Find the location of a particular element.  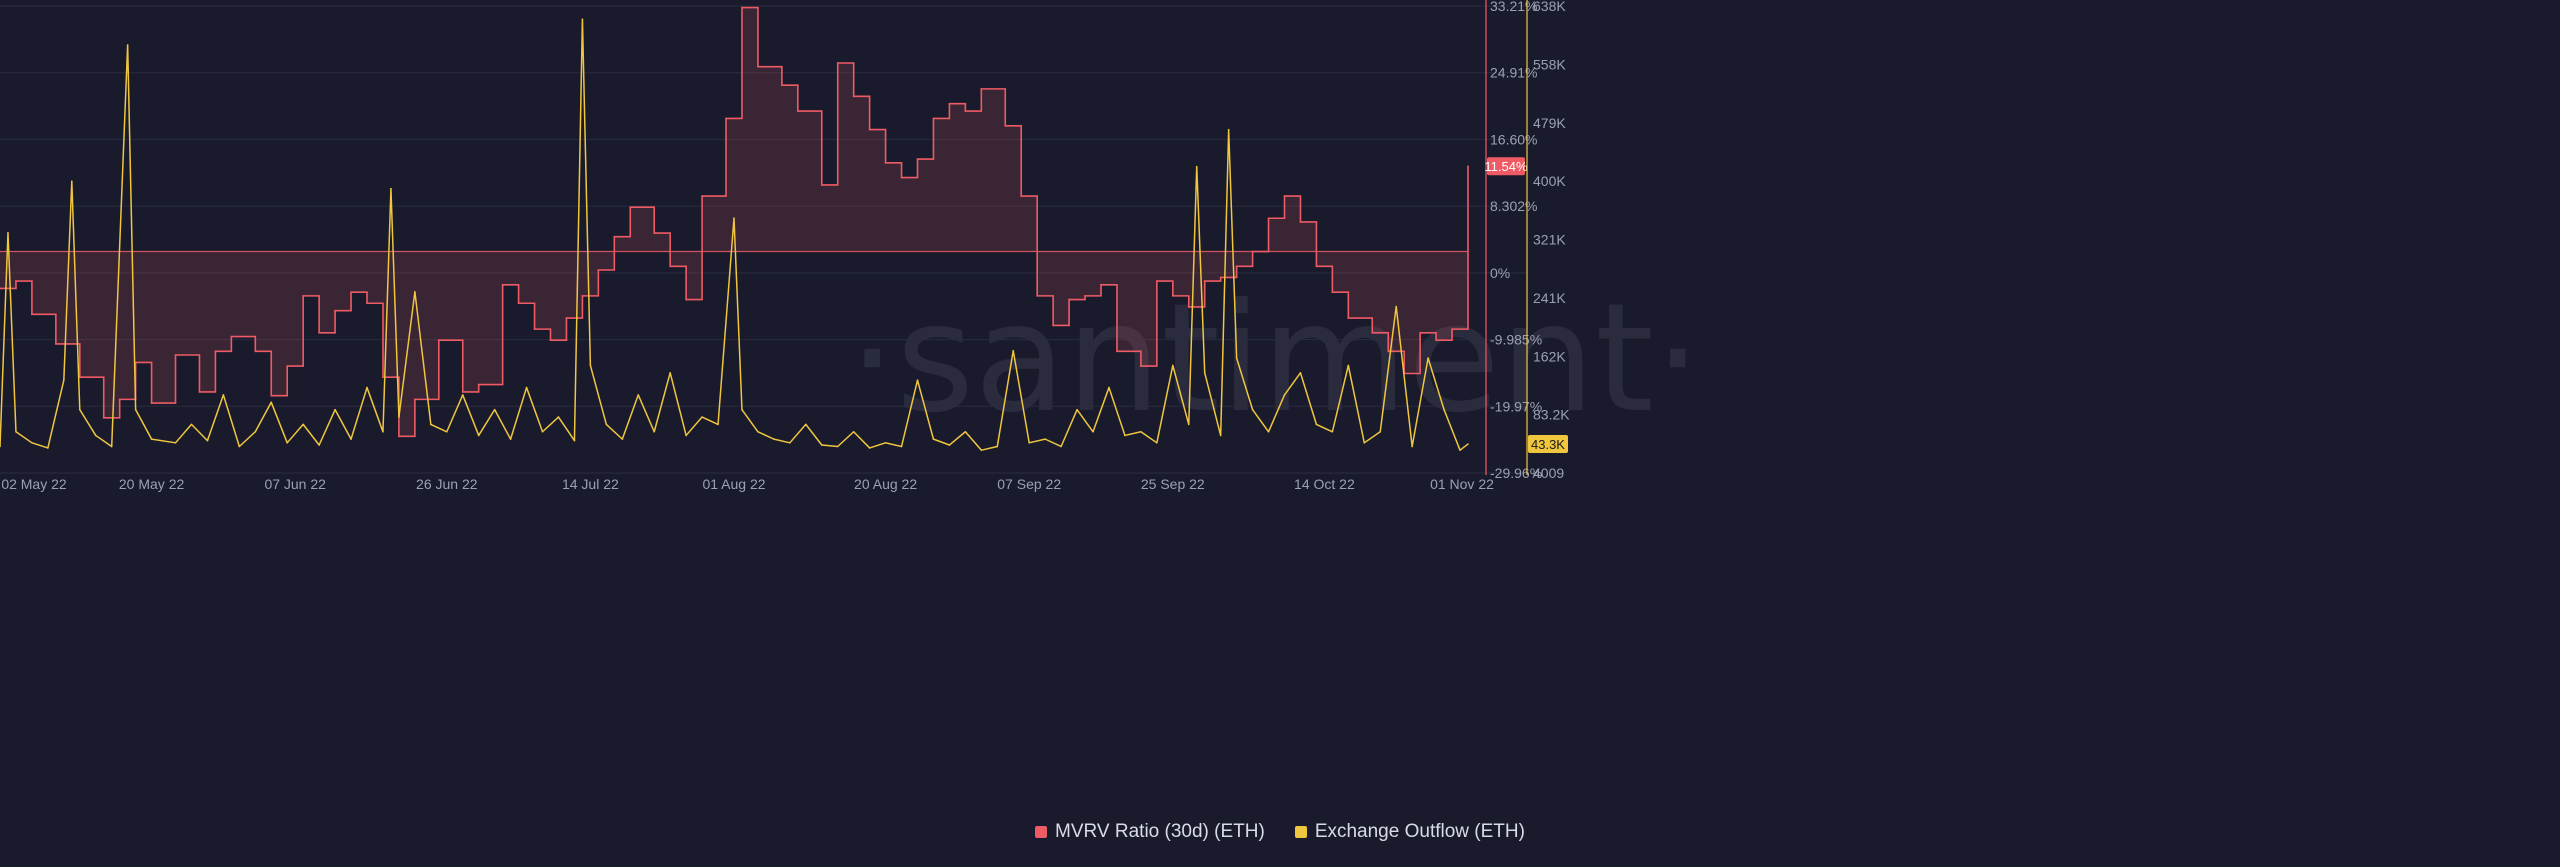

legend-swatch-outflow is located at coordinates (1300, 832).